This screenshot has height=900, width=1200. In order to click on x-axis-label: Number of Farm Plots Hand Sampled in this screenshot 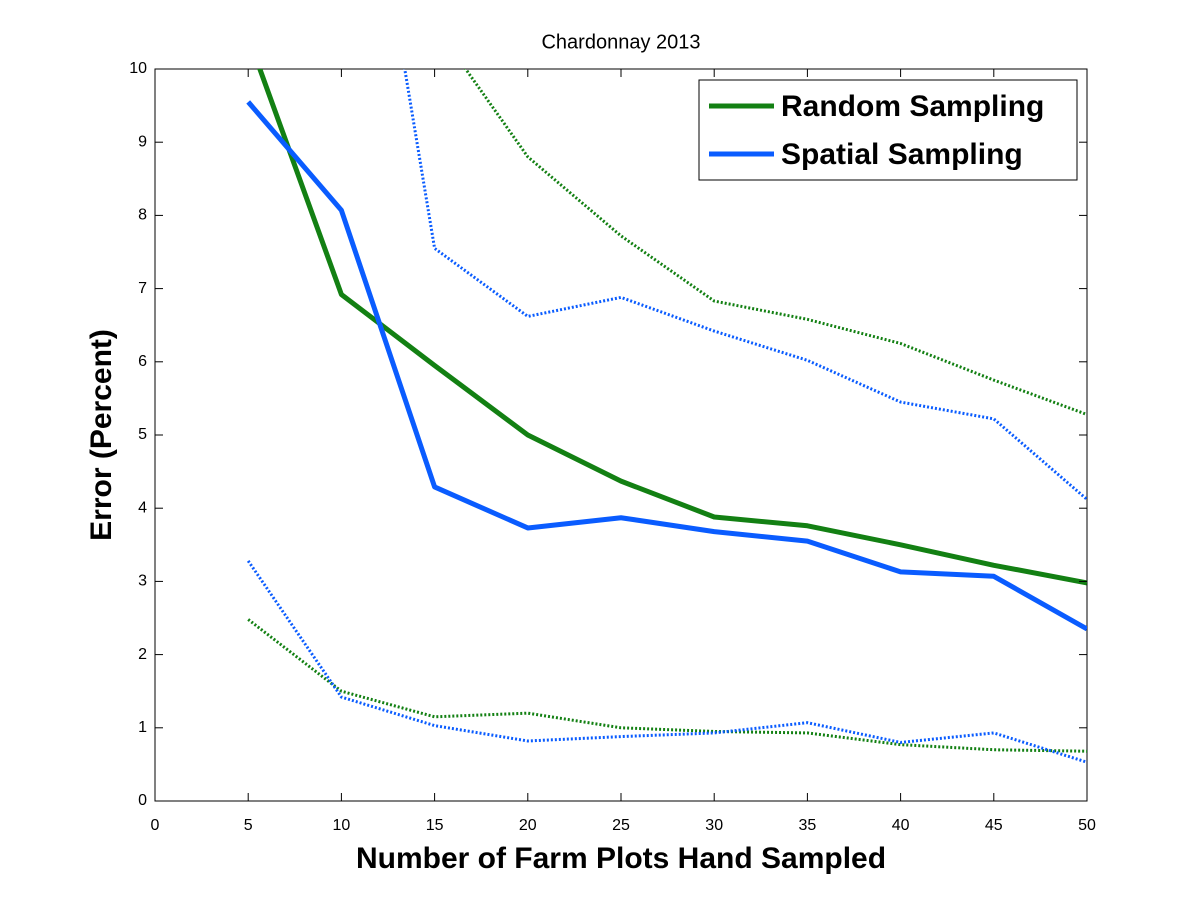, I will do `click(621, 858)`.